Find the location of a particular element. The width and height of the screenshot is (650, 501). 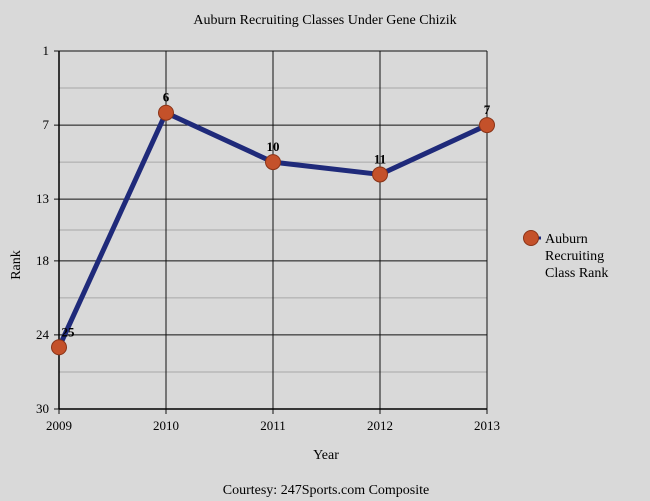

y-tick-labels: 1 7 13 18 24 30 is located at coordinates (43, 229).